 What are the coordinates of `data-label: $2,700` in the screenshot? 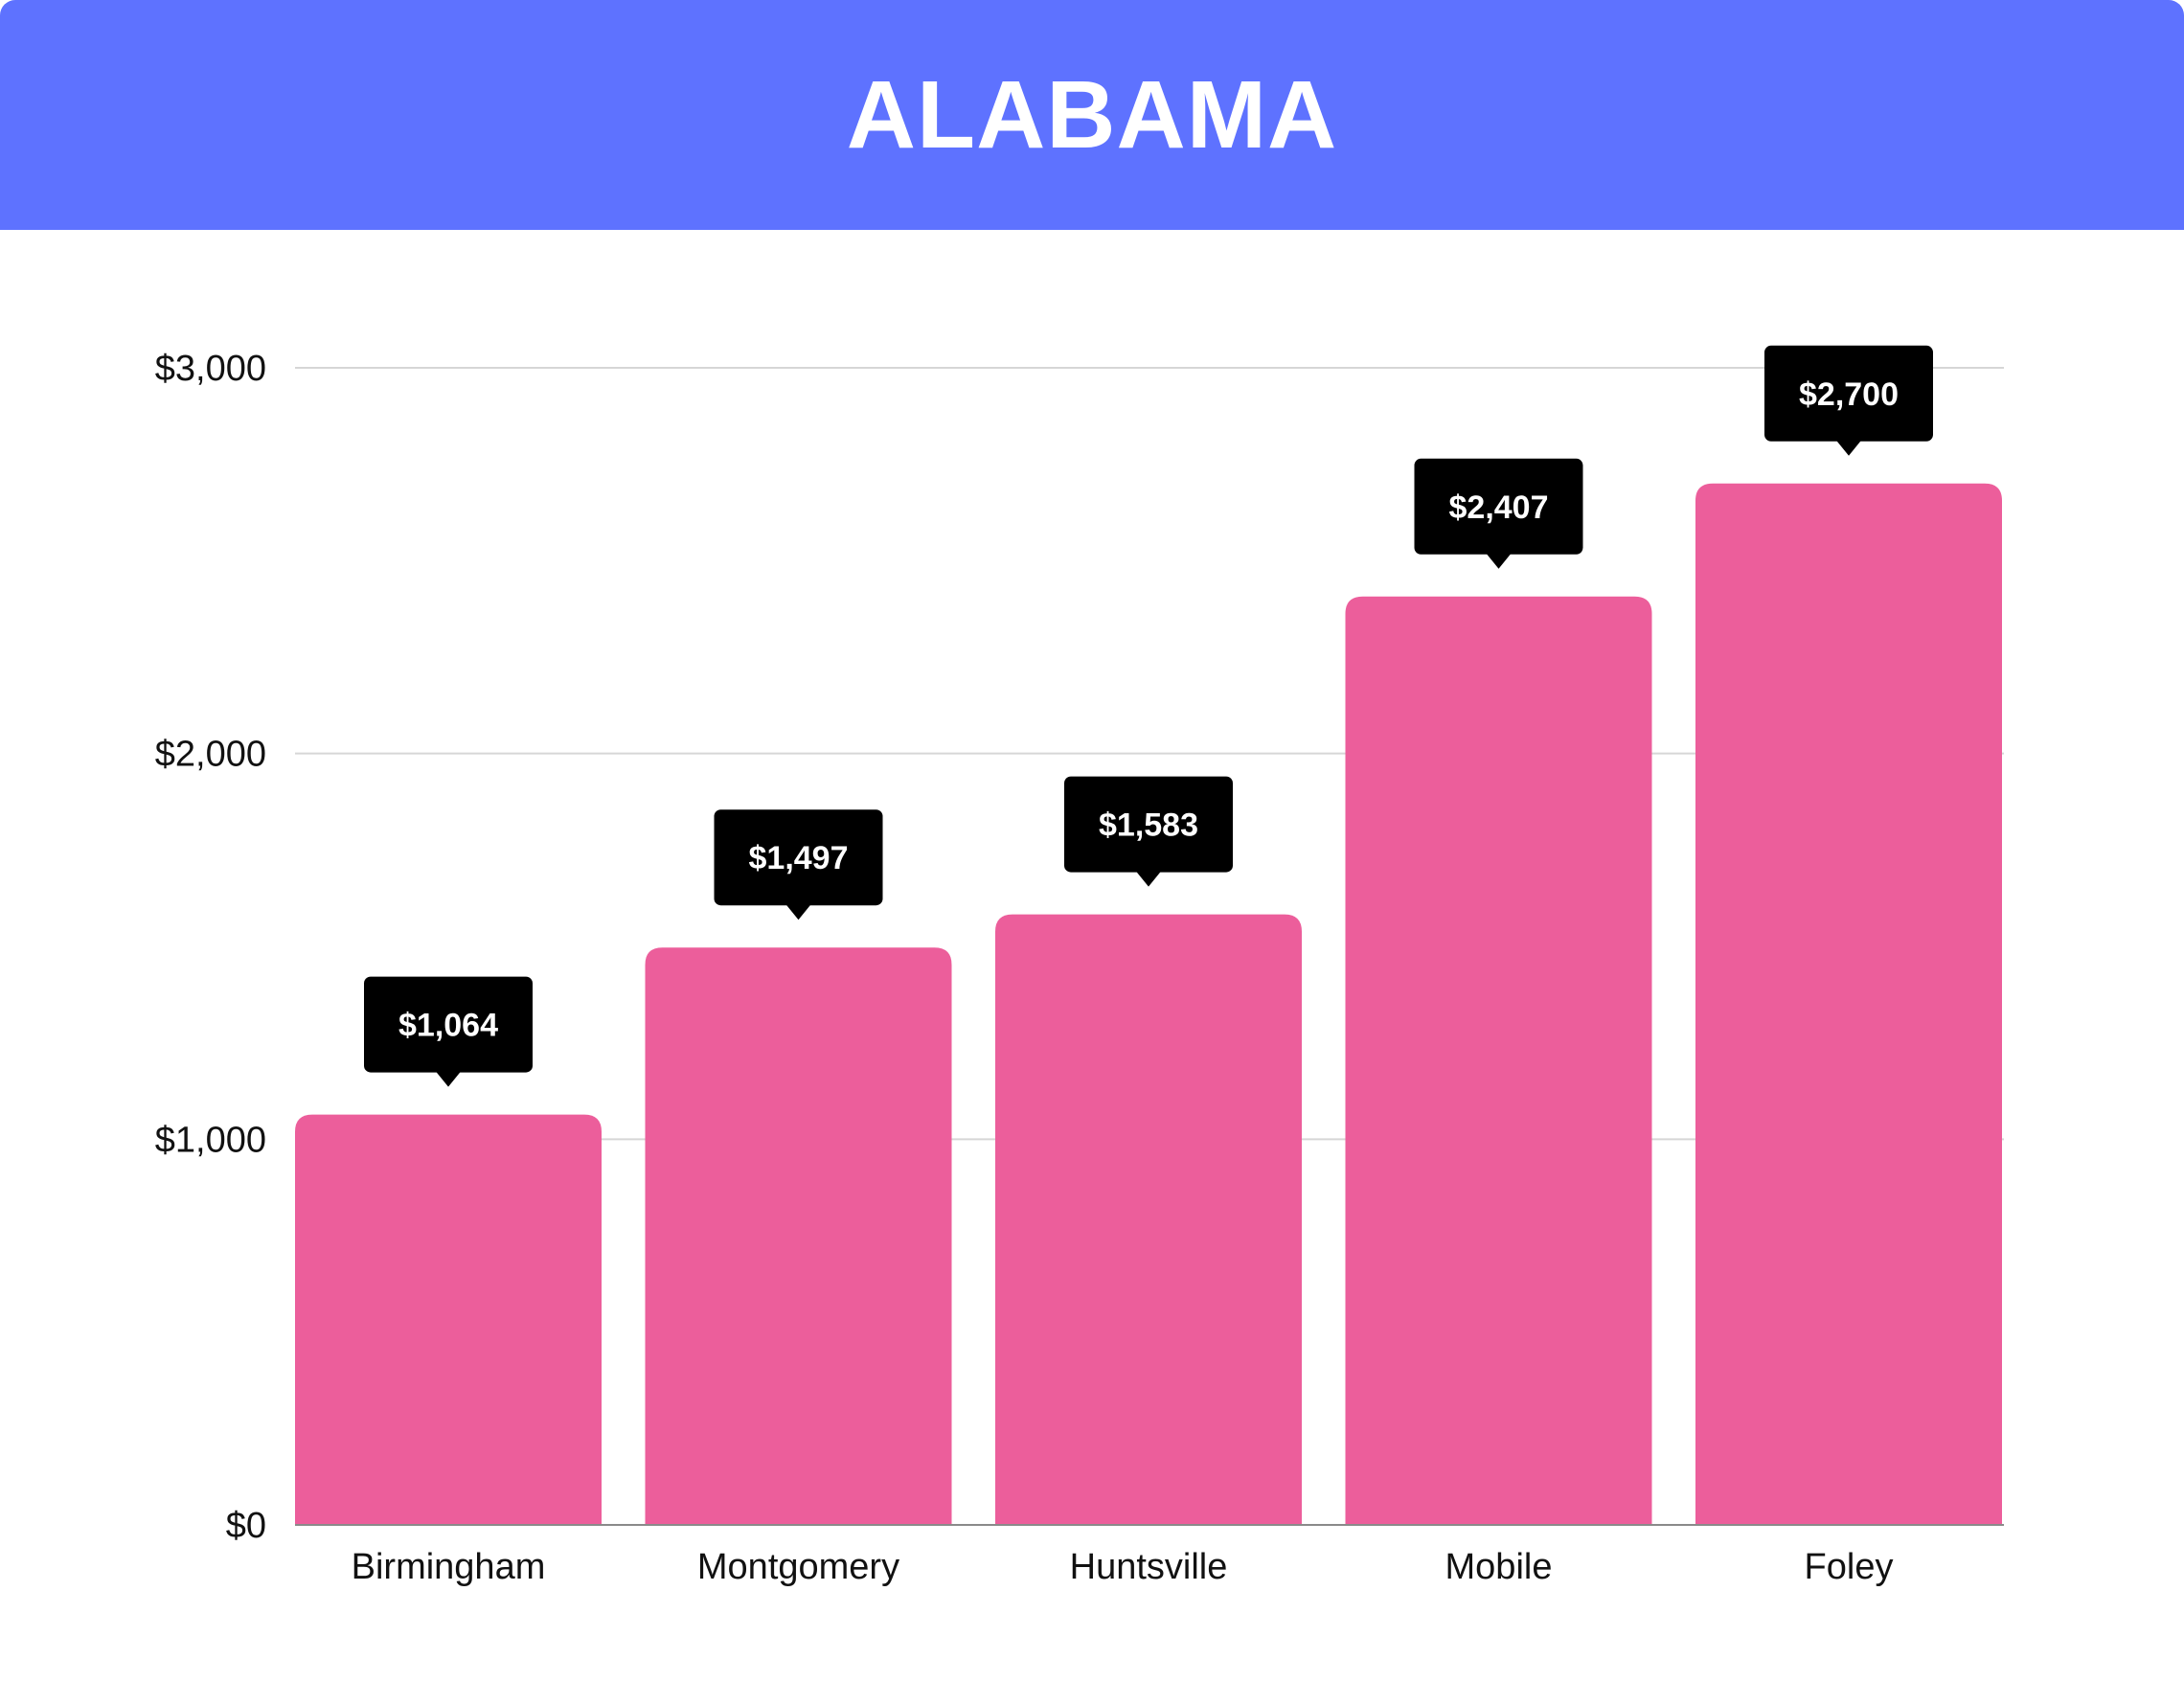 It's located at (1849, 394).